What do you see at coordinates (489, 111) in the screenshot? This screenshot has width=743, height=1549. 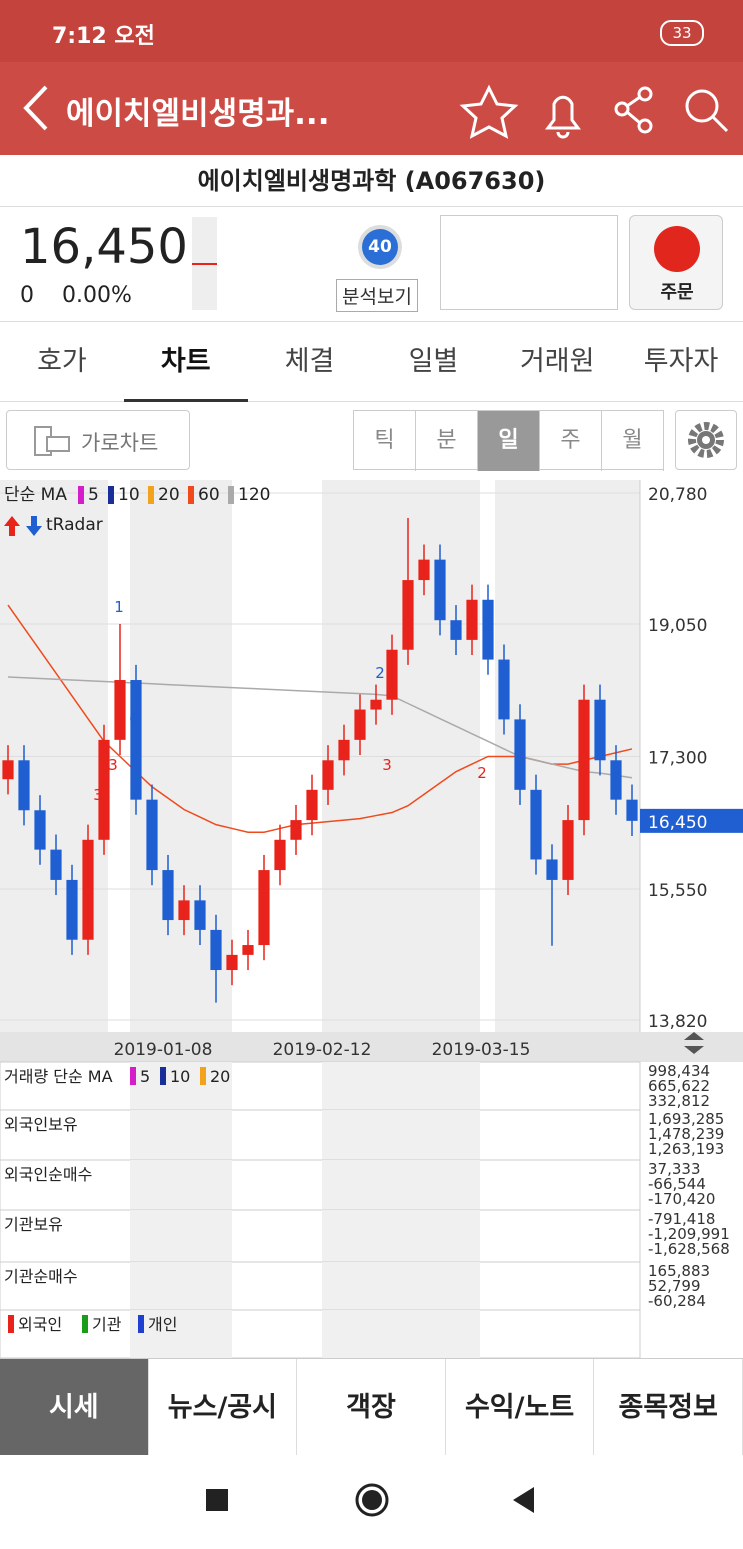 I see `favorite-button` at bounding box center [489, 111].